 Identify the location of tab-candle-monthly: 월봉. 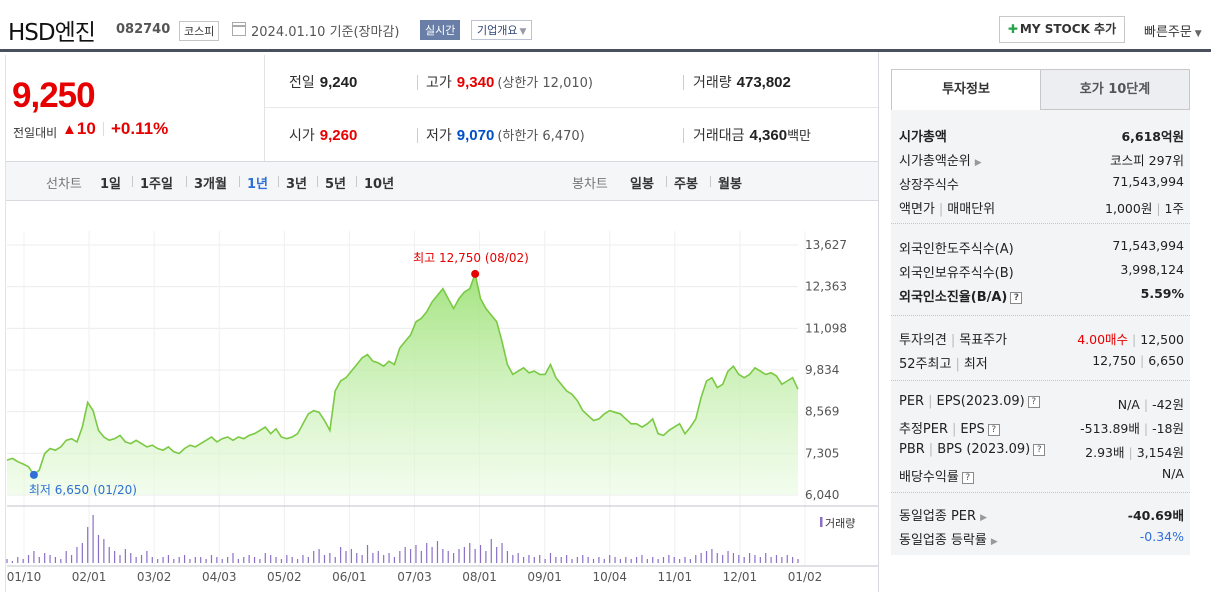
(730, 184).